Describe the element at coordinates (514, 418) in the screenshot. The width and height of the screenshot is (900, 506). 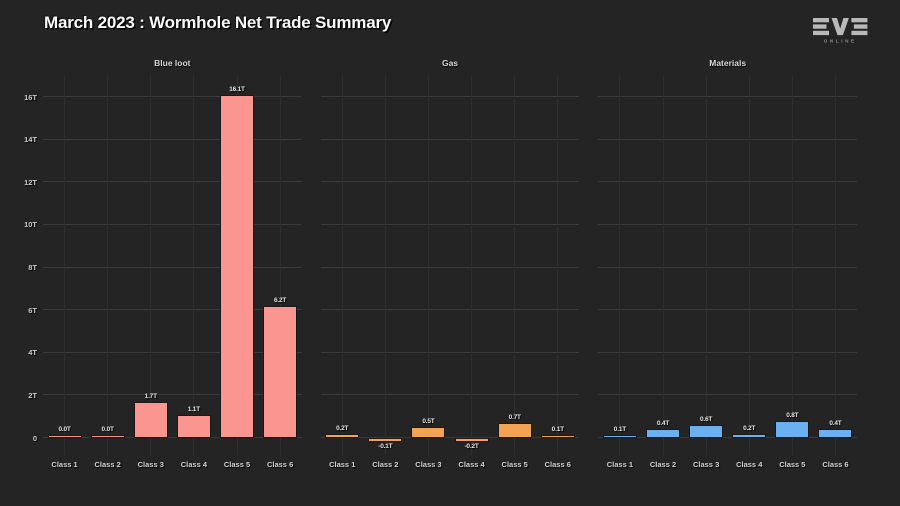
I see `bar-value-label: 0.7T` at that location.